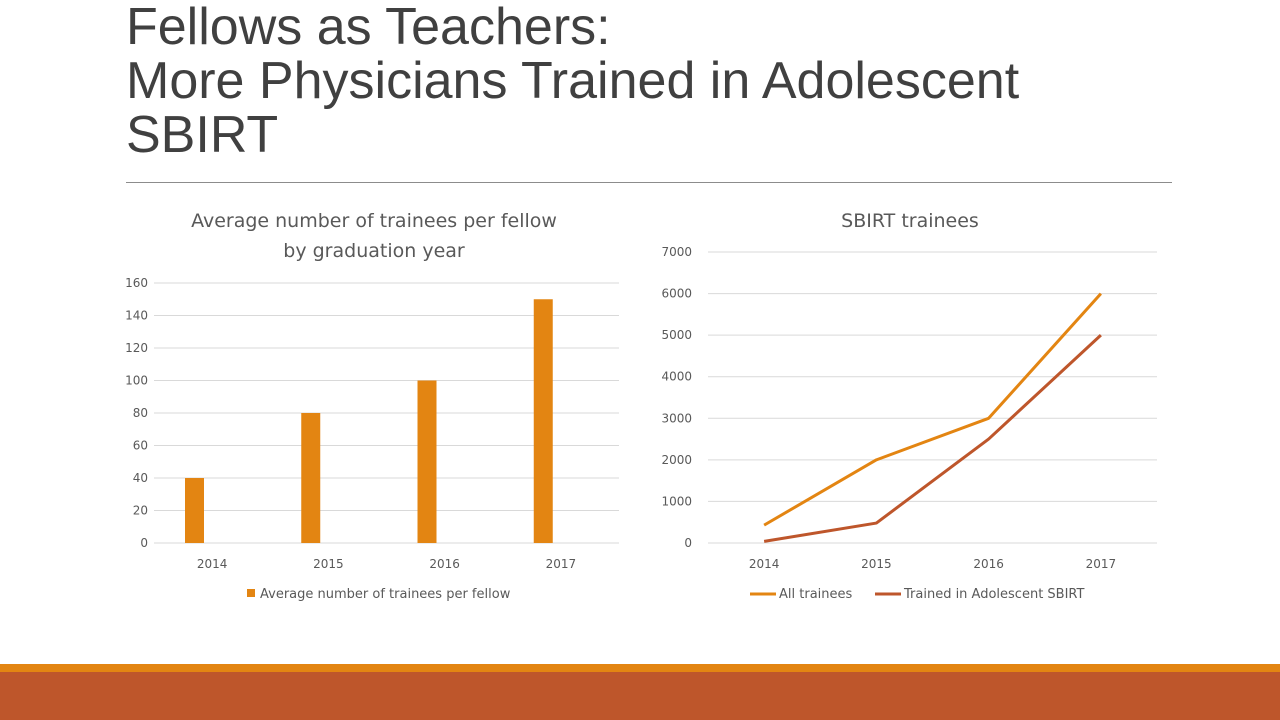 This screenshot has height=720, width=1280. I want to click on bar-y-tick-label: 40, so click(140, 478).